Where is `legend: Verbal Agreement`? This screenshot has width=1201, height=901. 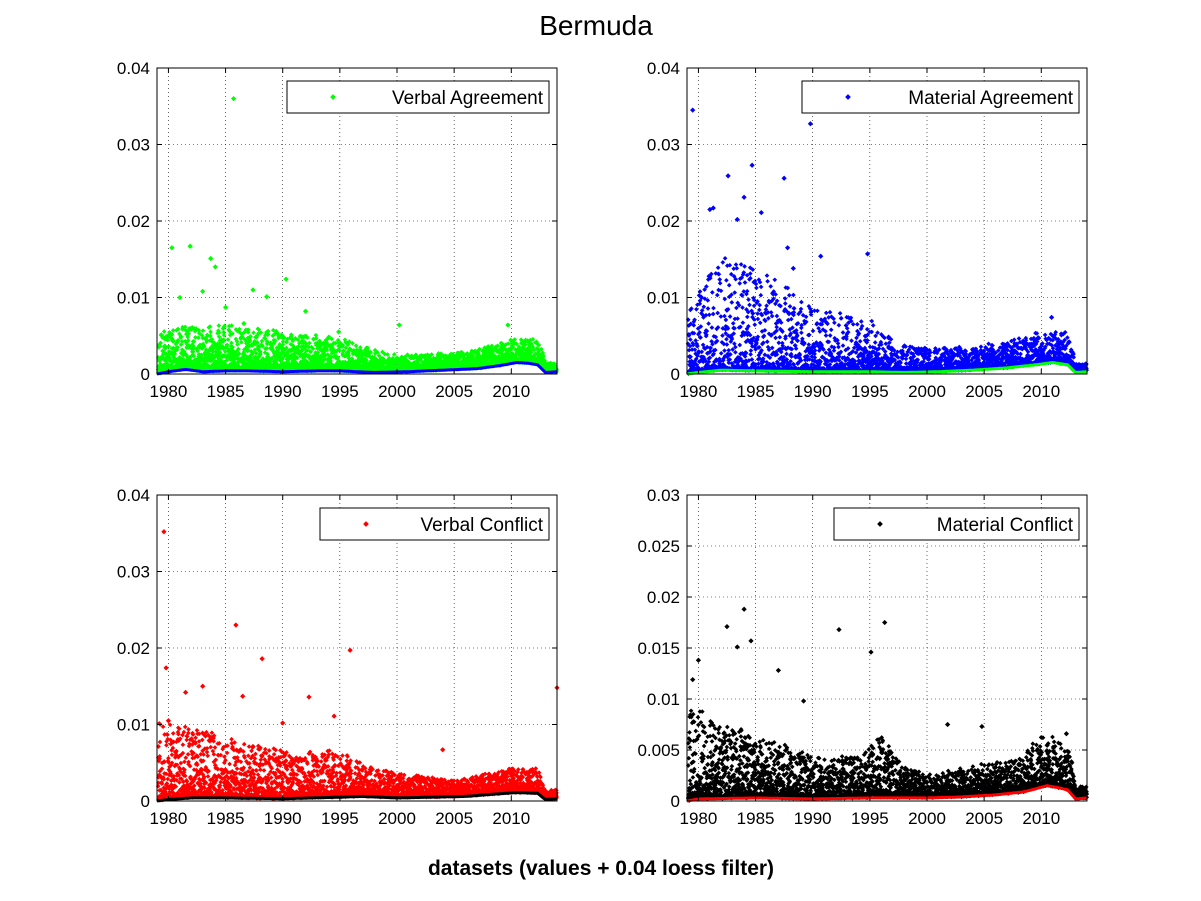 legend: Verbal Agreement is located at coordinates (418, 97).